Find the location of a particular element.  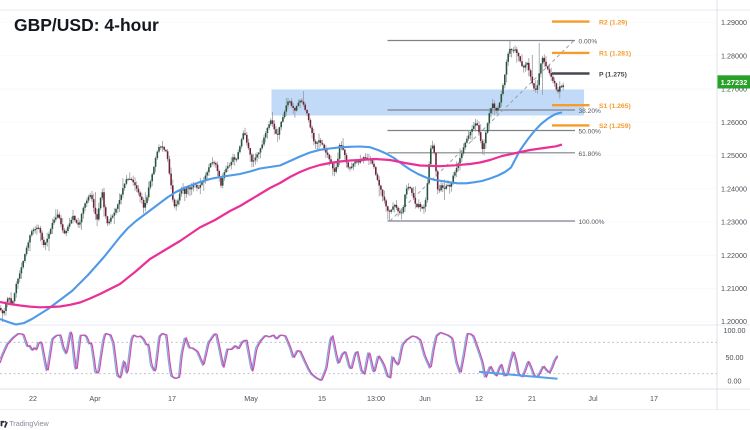

svg-text: 1.20000 is located at coordinates (734, 321).